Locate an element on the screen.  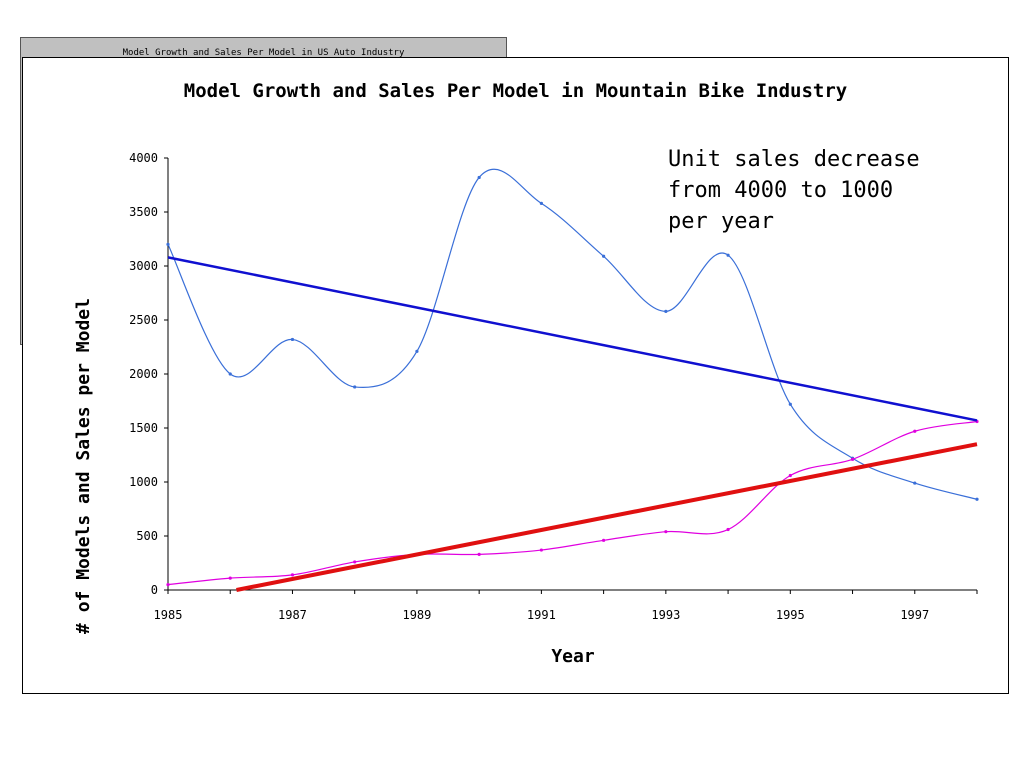
x-axis-label: Year is located at coordinates (573, 656).